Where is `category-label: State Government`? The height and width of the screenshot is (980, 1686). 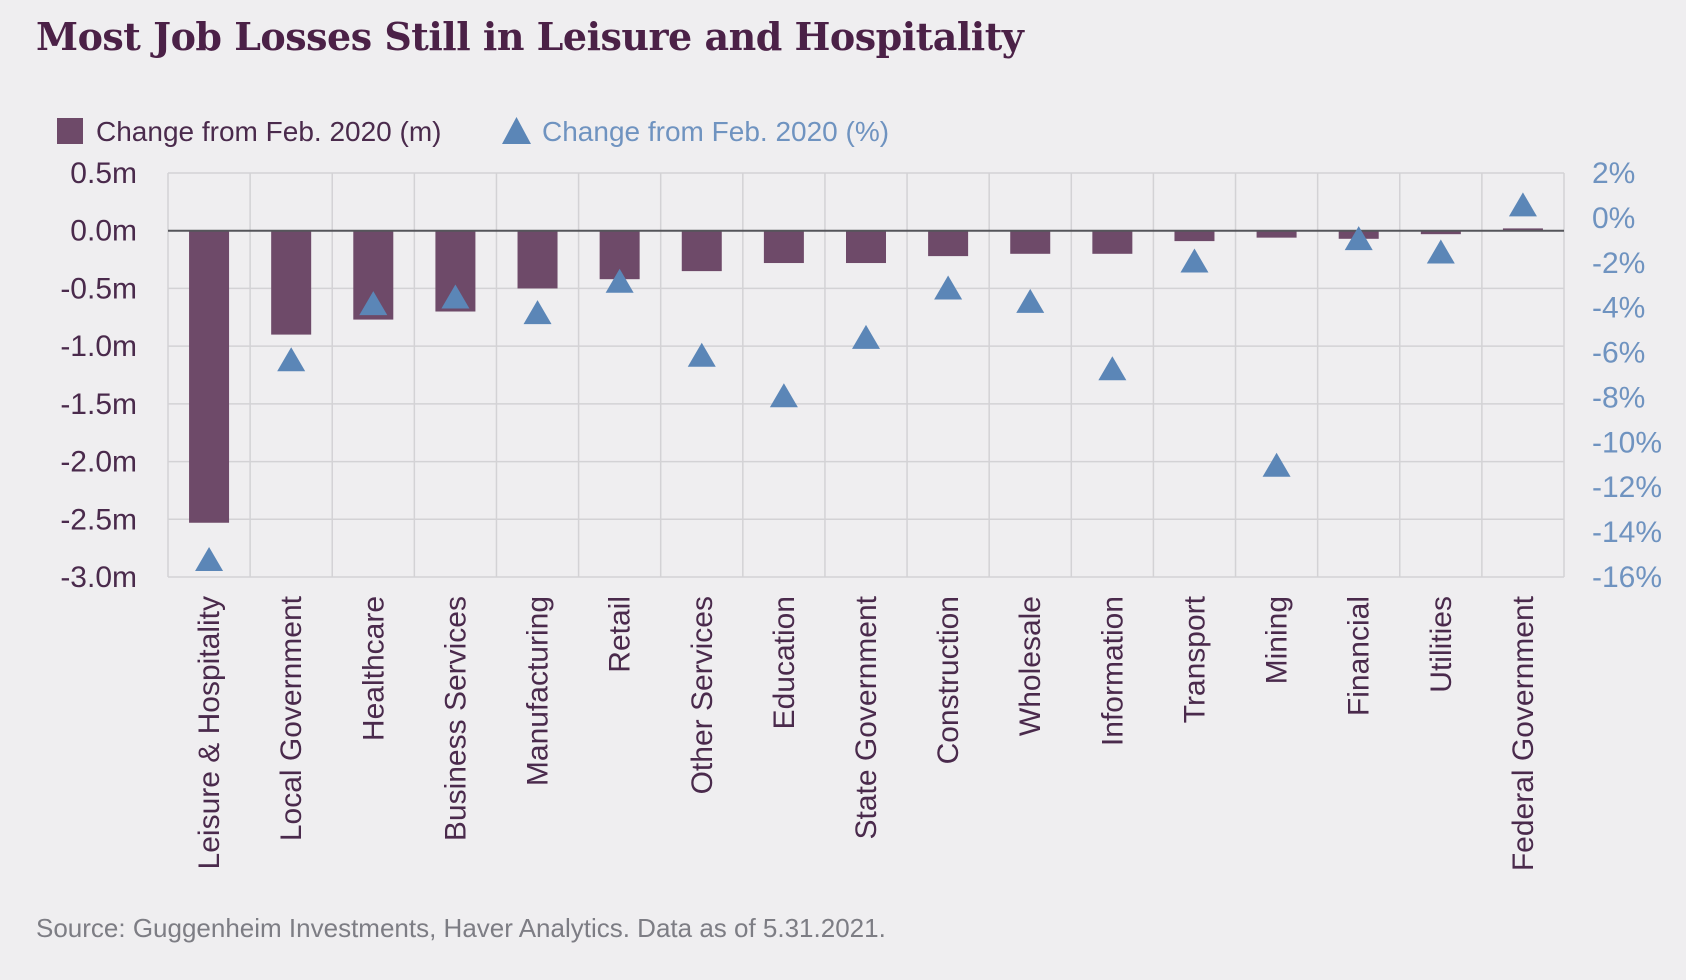
category-label: State Government is located at coordinates (866, 717).